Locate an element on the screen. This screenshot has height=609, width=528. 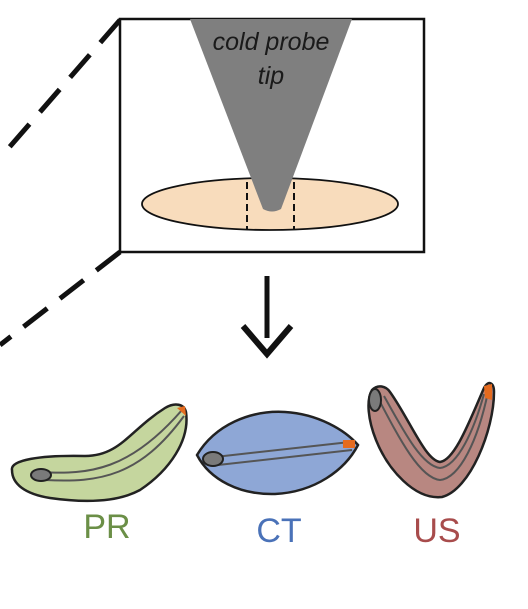
cold-probe-tip is located at coordinates (271, 115).